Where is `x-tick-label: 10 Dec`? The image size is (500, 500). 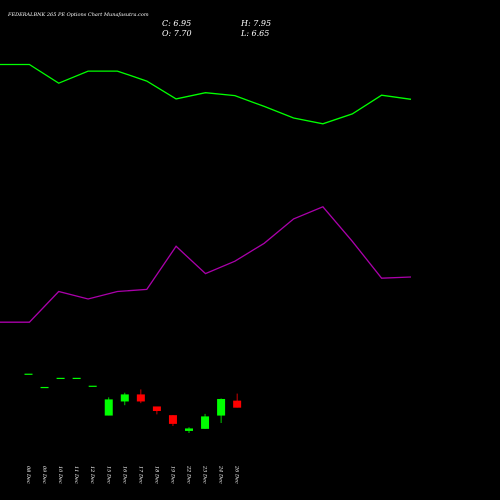 x-tick-label: 10 Dec is located at coordinates (60, 475).